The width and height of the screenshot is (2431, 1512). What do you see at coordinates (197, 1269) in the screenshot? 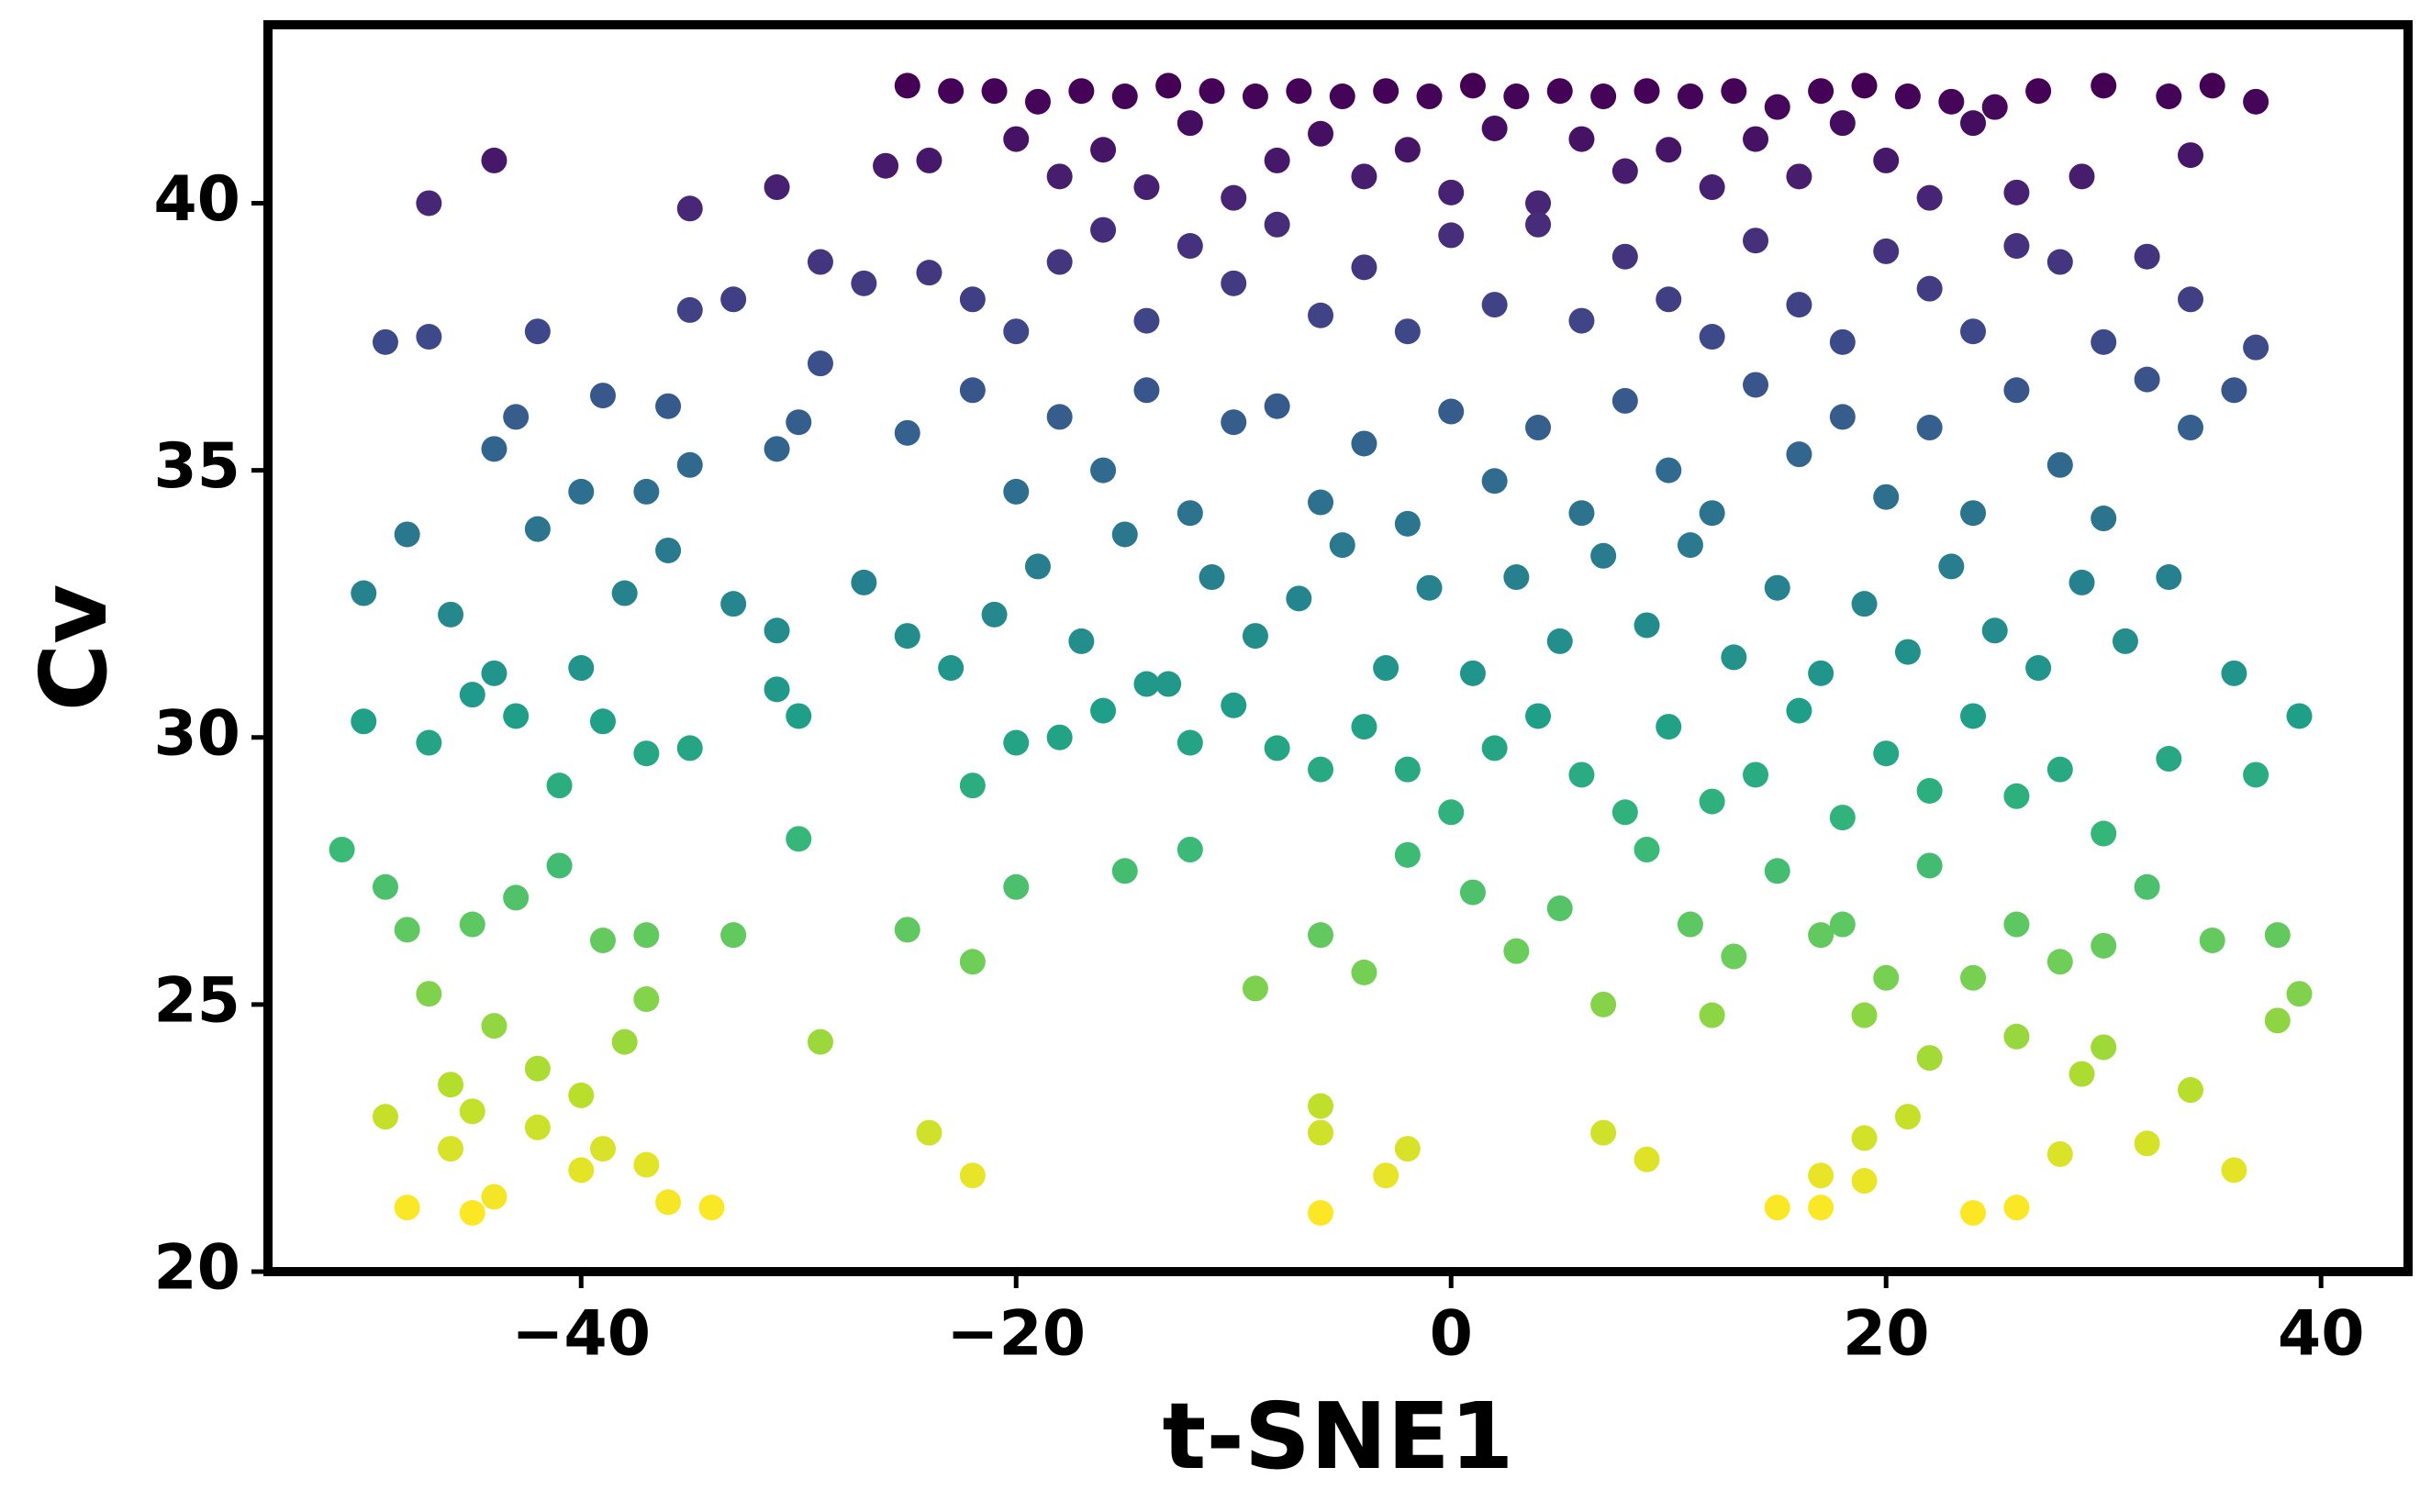
I see `y-tick-label: 20` at bounding box center [197, 1269].